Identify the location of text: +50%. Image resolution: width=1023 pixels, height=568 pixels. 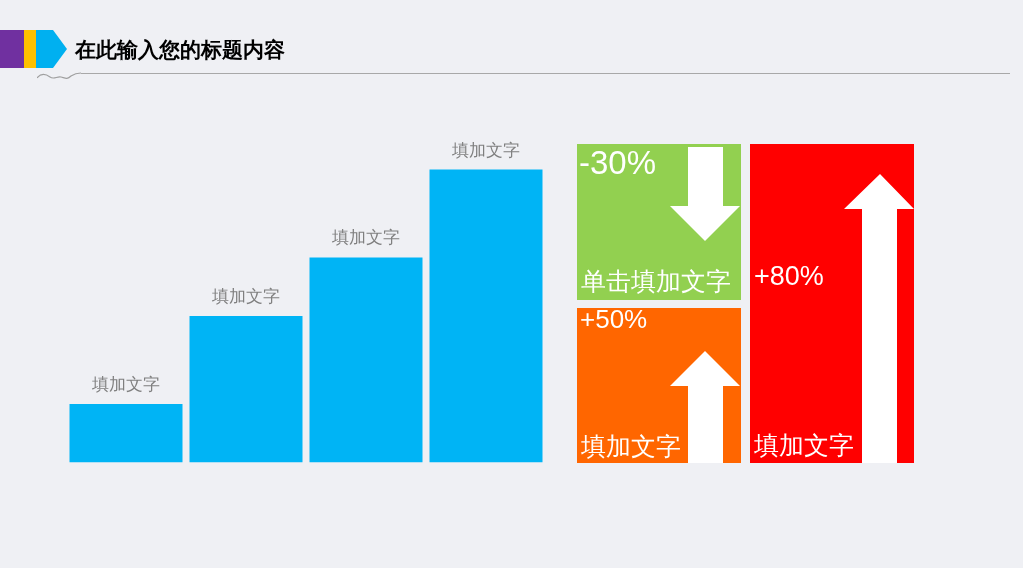
(614, 319).